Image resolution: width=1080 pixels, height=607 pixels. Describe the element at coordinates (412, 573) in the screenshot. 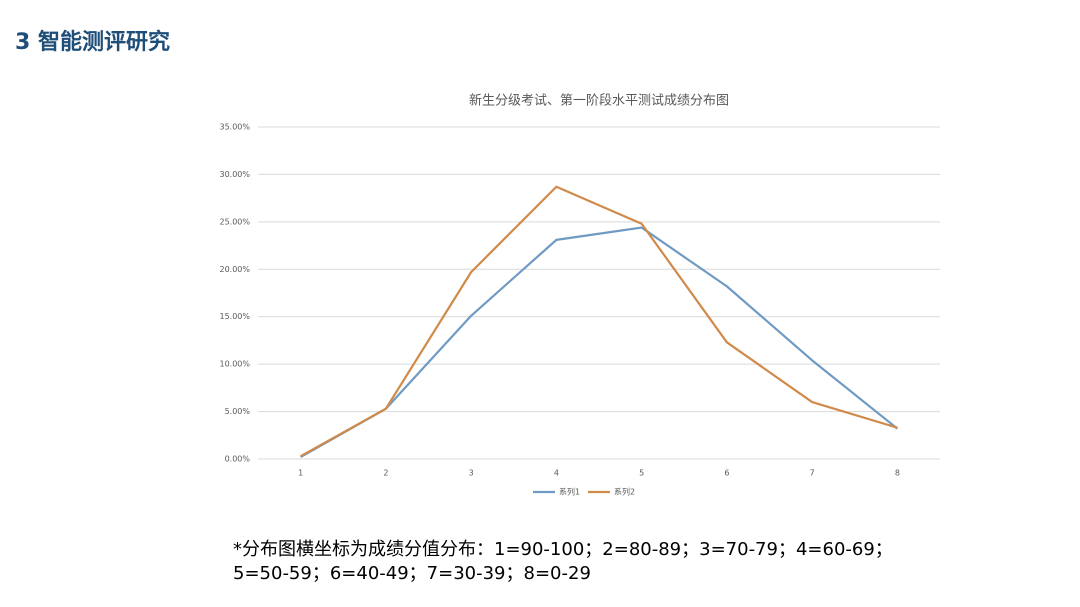

I see `footnote: 5=50-59；6=40-49；7=30-39；8=0-29` at that location.